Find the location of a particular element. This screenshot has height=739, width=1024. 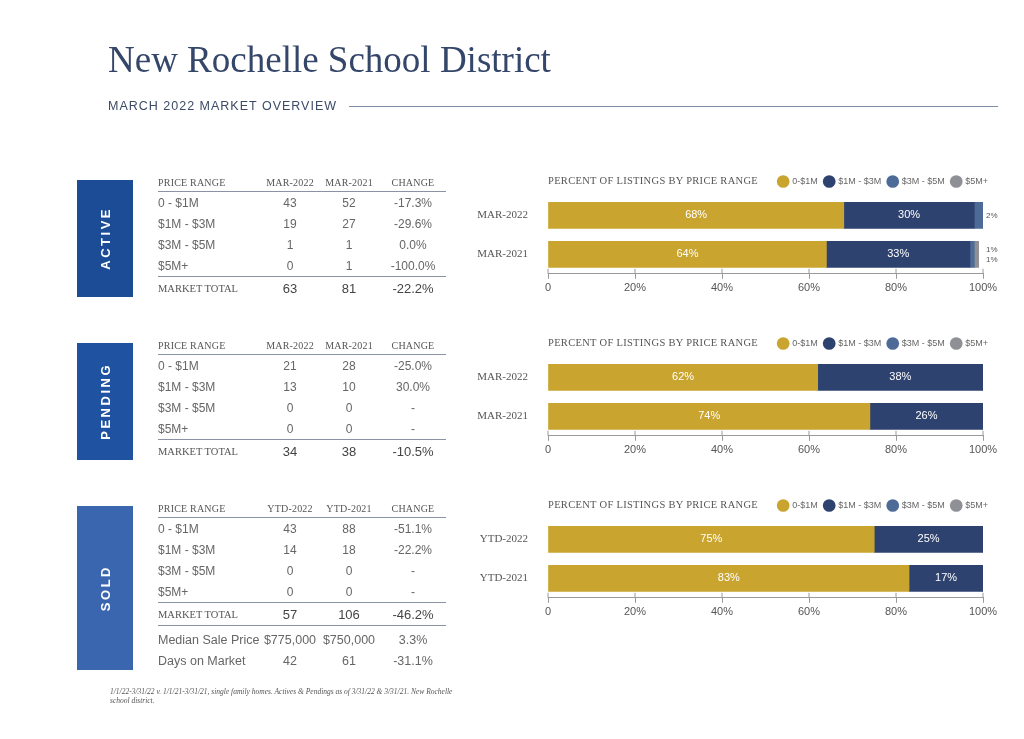

data-label: $750,000 is located at coordinates (349, 639).